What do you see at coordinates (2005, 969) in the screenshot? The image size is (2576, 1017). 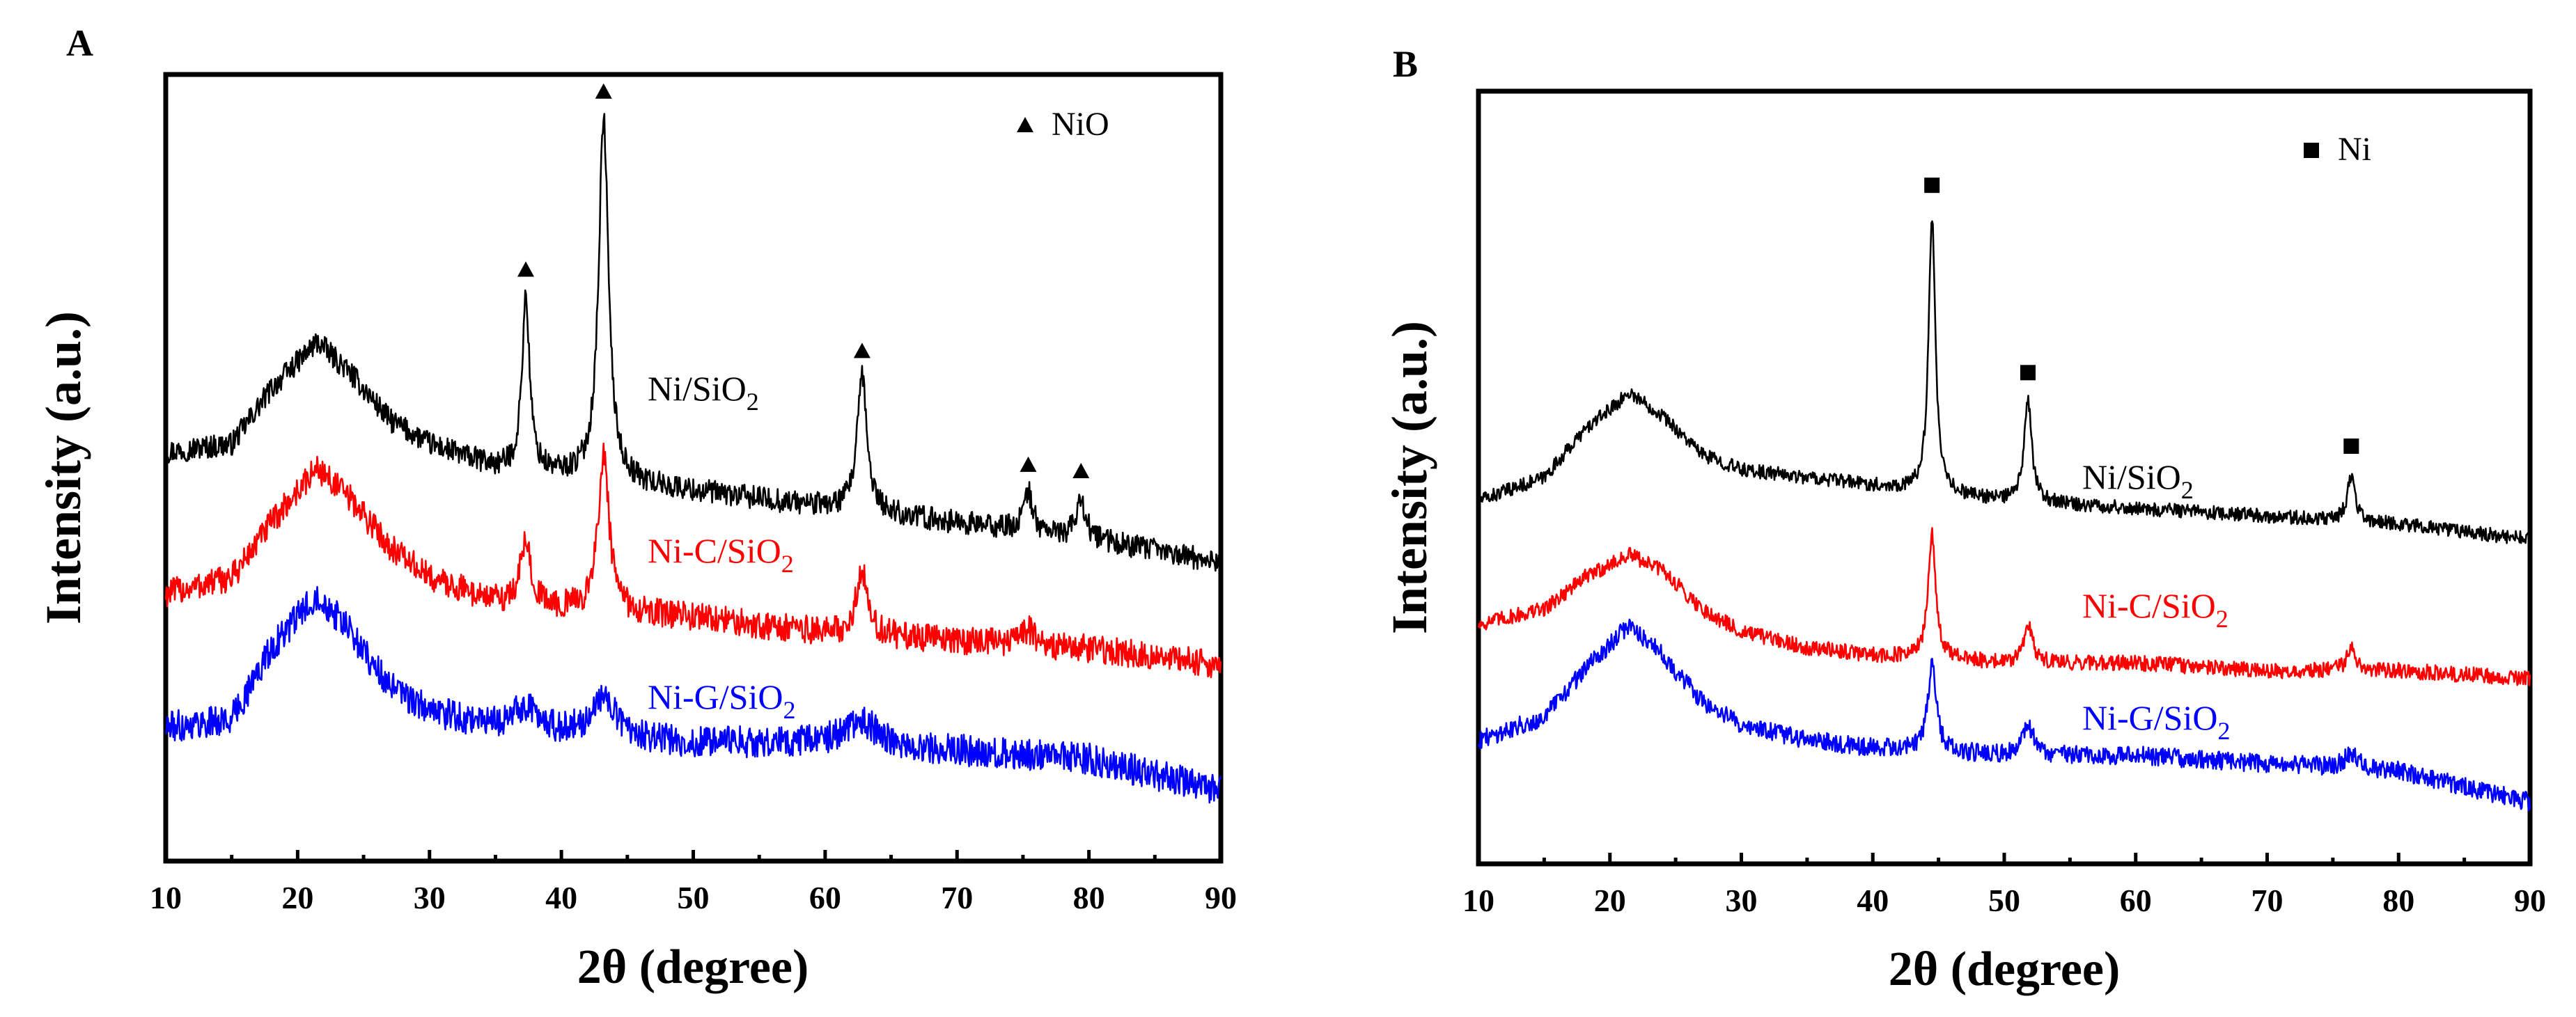 I see `panel-b-x-axis-title: 2θ (degree)` at bounding box center [2005, 969].